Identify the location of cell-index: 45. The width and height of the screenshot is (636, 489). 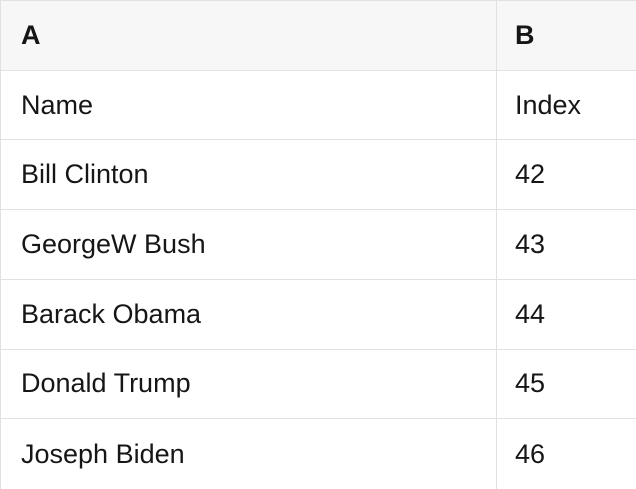
(530, 383).